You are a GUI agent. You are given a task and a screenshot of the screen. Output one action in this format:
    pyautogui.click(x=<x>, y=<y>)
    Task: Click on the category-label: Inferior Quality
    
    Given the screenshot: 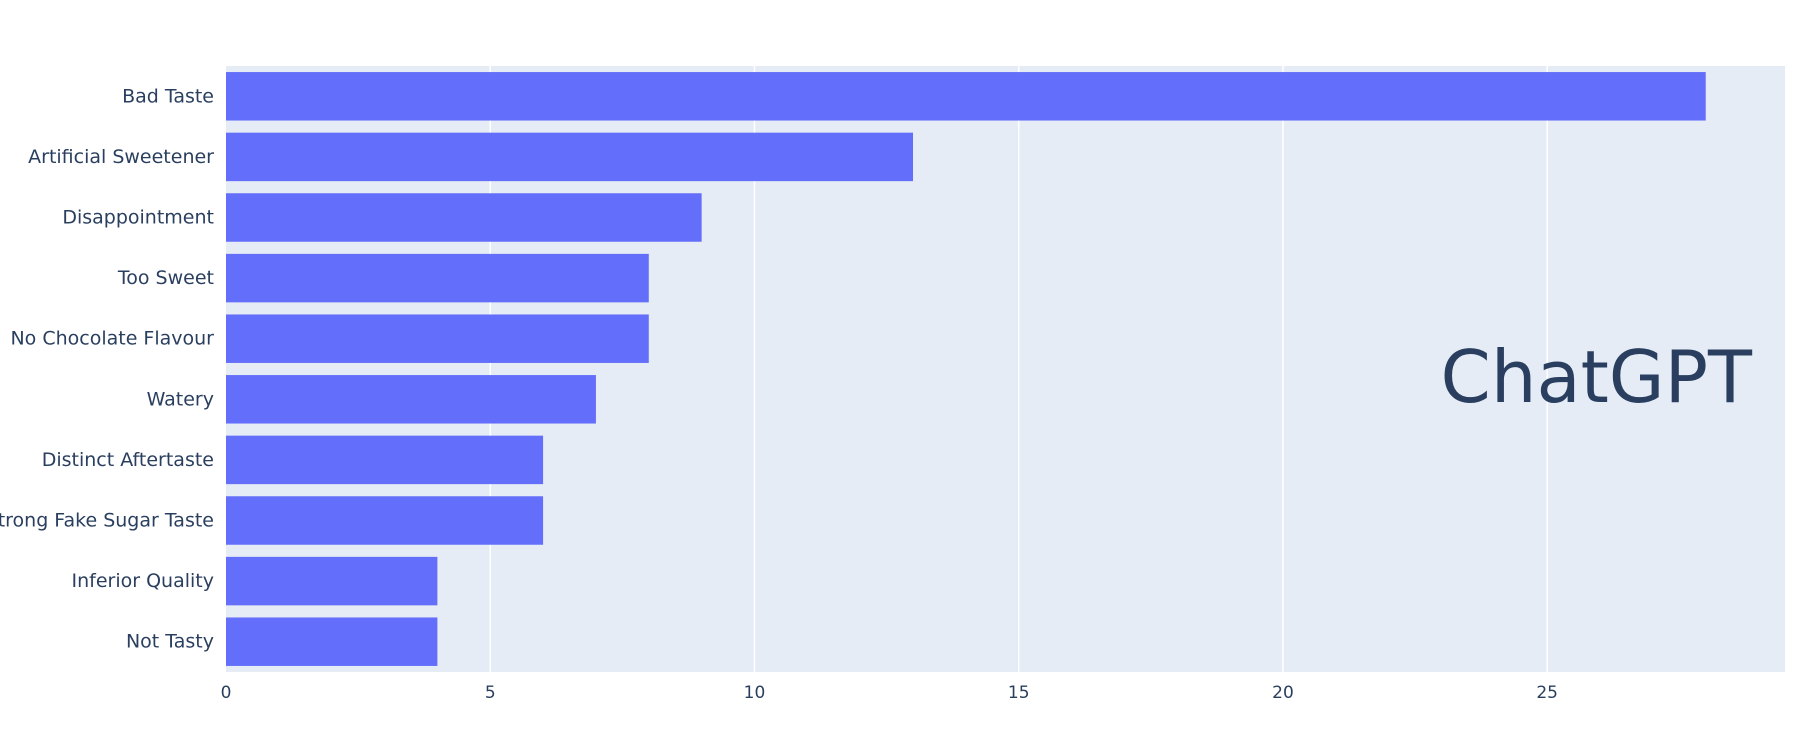 What is the action you would take?
    pyautogui.click(x=143, y=581)
    